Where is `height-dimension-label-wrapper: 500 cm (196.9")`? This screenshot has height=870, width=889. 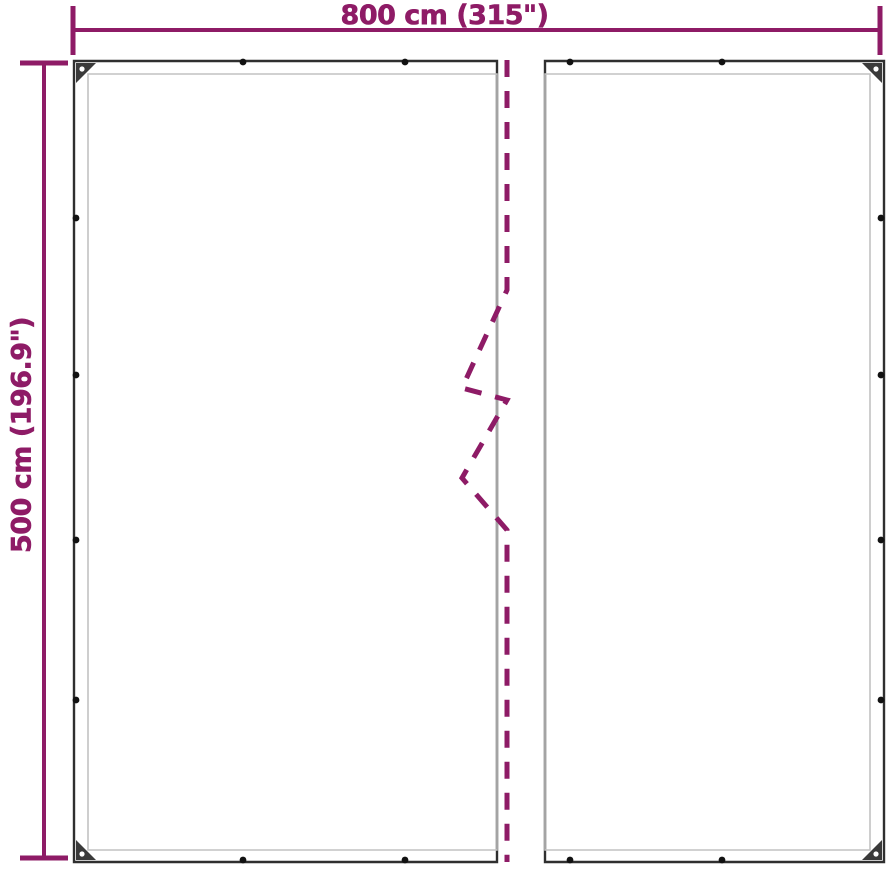
height-dimension-label-wrapper: 500 cm (196.9") is located at coordinates (22, 435).